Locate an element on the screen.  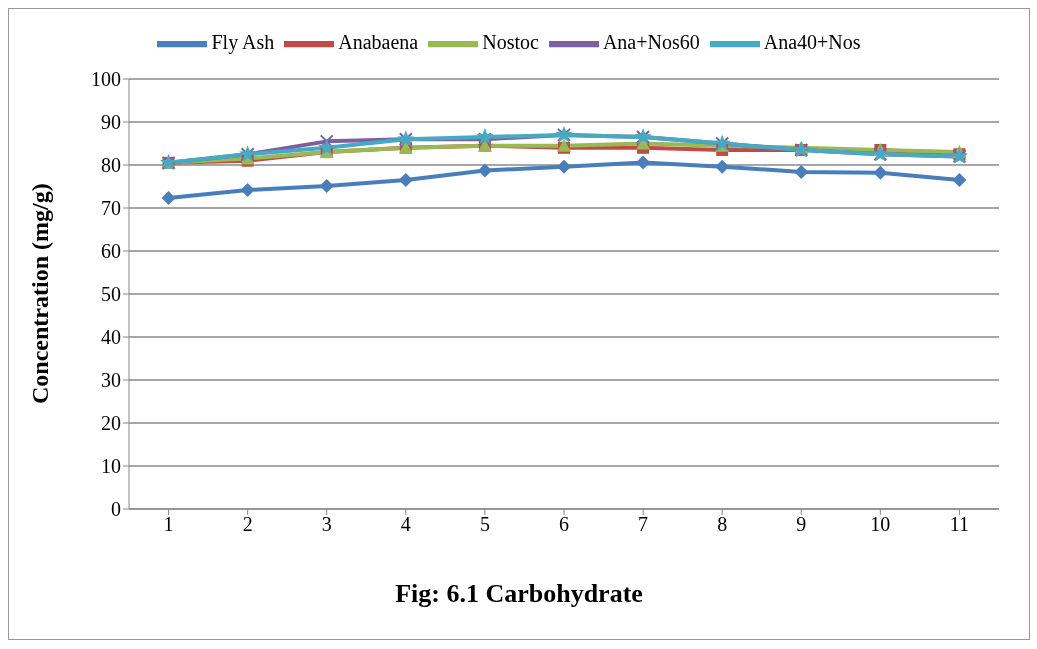
y-tick-label: 10 is located at coordinates (111, 466).